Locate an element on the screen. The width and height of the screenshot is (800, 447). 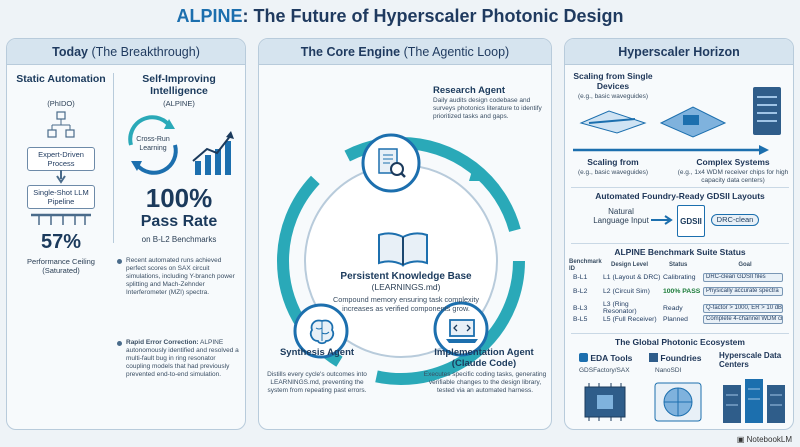
scale-single-title: Scaling from Single Devices is located at coordinates (613, 81).